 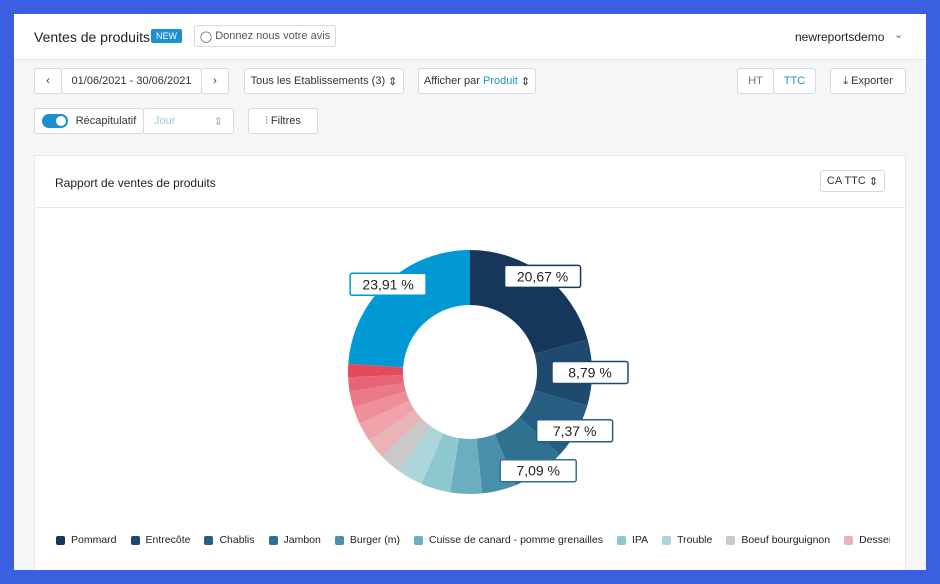 I want to click on legend-item: Cuisse de canard - pomme grenailles, so click(x=508, y=540).